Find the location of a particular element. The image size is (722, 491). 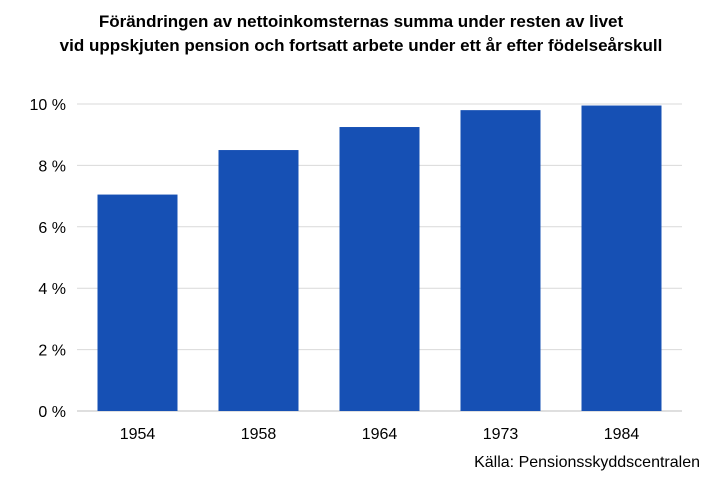

x-tick-label: 1964 is located at coordinates (380, 434).